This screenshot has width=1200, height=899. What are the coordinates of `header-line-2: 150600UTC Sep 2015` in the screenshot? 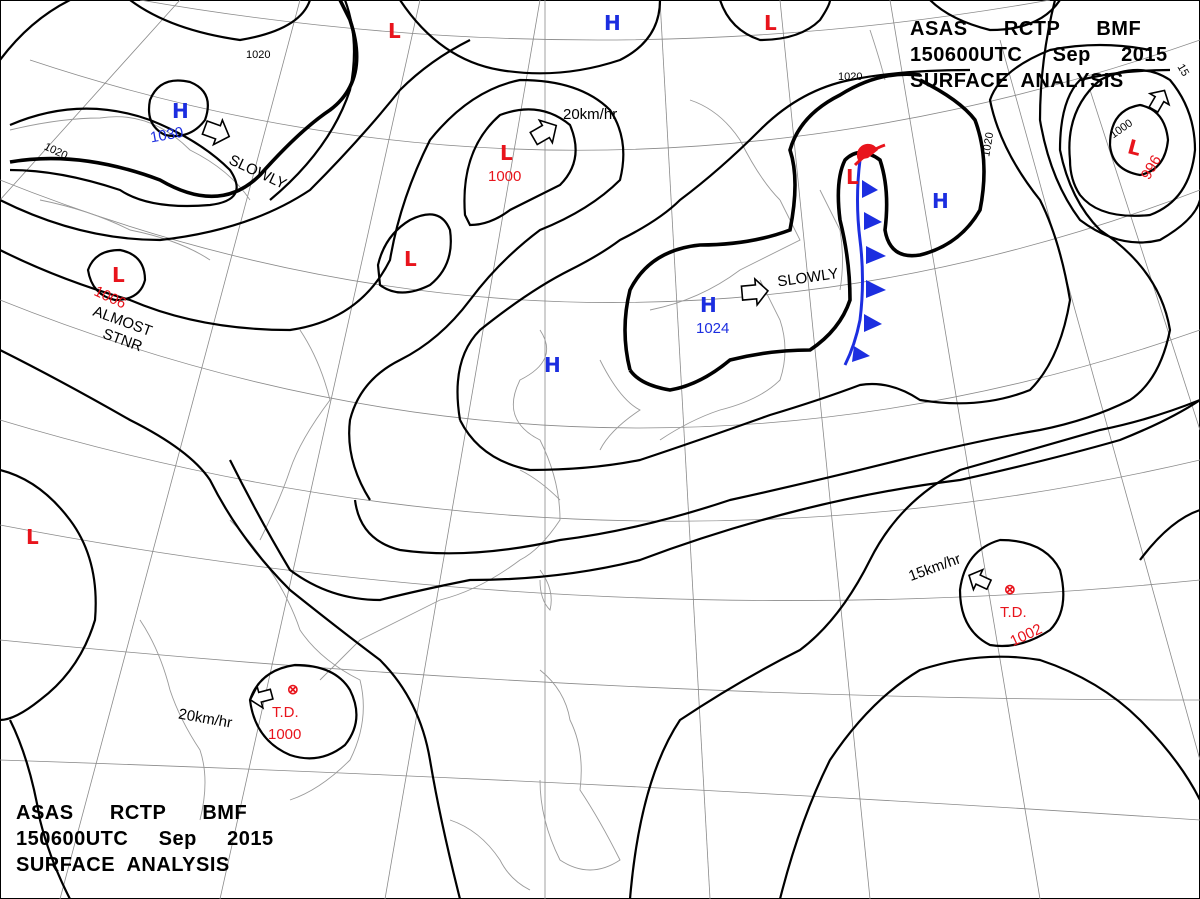 It's located at (1039, 55).